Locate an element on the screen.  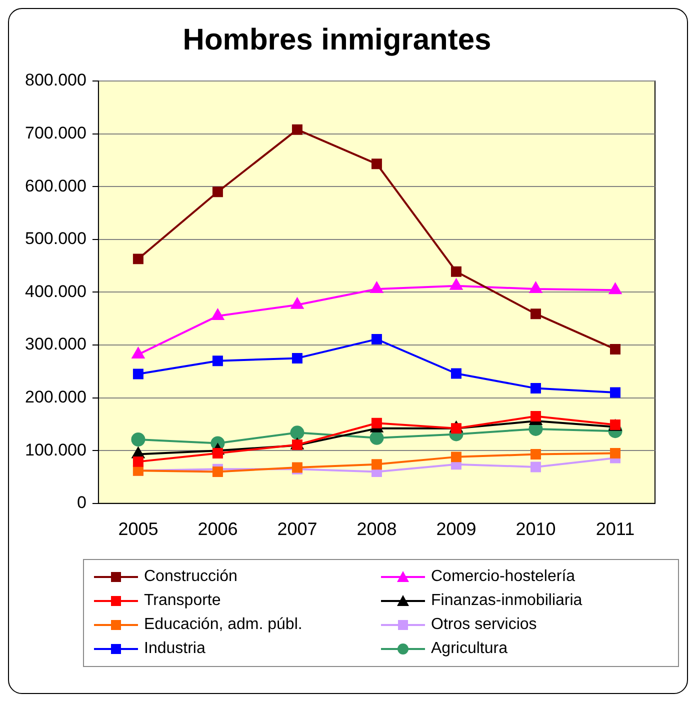
y-tick-label: 300.000 is located at coordinates (55, 344).